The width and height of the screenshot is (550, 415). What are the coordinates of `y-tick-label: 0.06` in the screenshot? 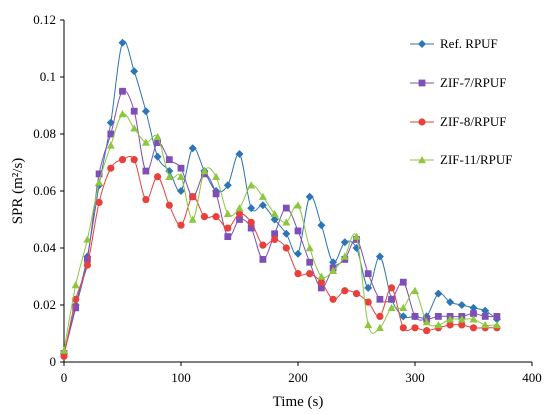 It's located at (44, 190).